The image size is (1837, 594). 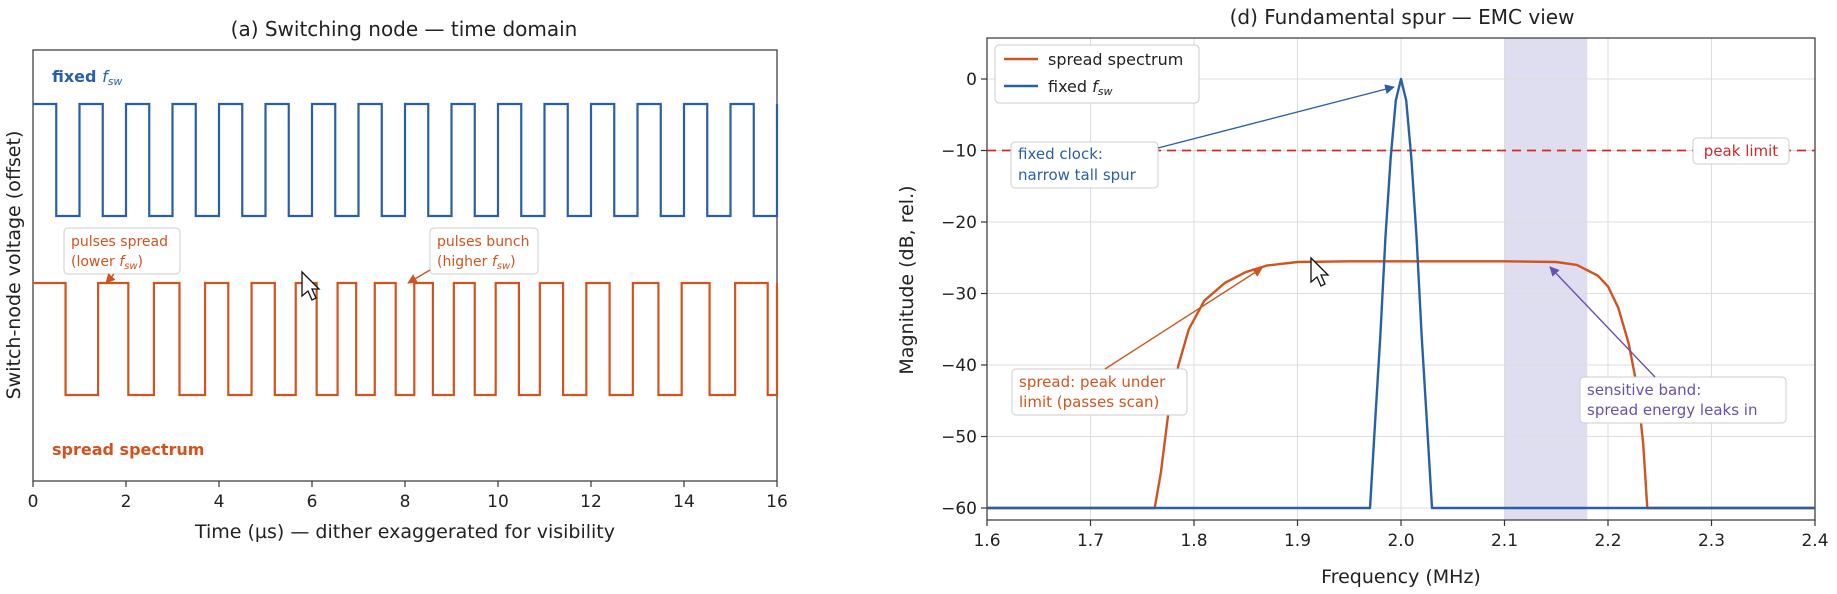 What do you see at coordinates (1092, 382) in the screenshot?
I see `spread-peak-line1: spread: peak under` at bounding box center [1092, 382].